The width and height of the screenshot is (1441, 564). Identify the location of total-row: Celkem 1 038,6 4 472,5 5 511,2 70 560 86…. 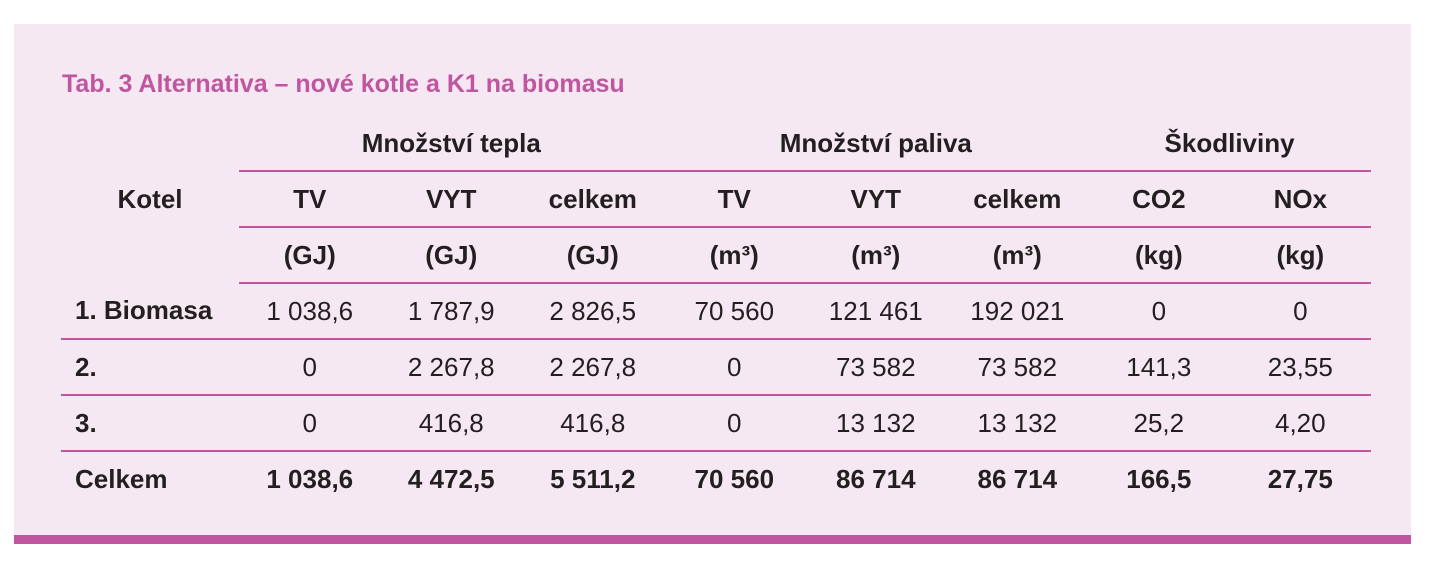
(716, 478).